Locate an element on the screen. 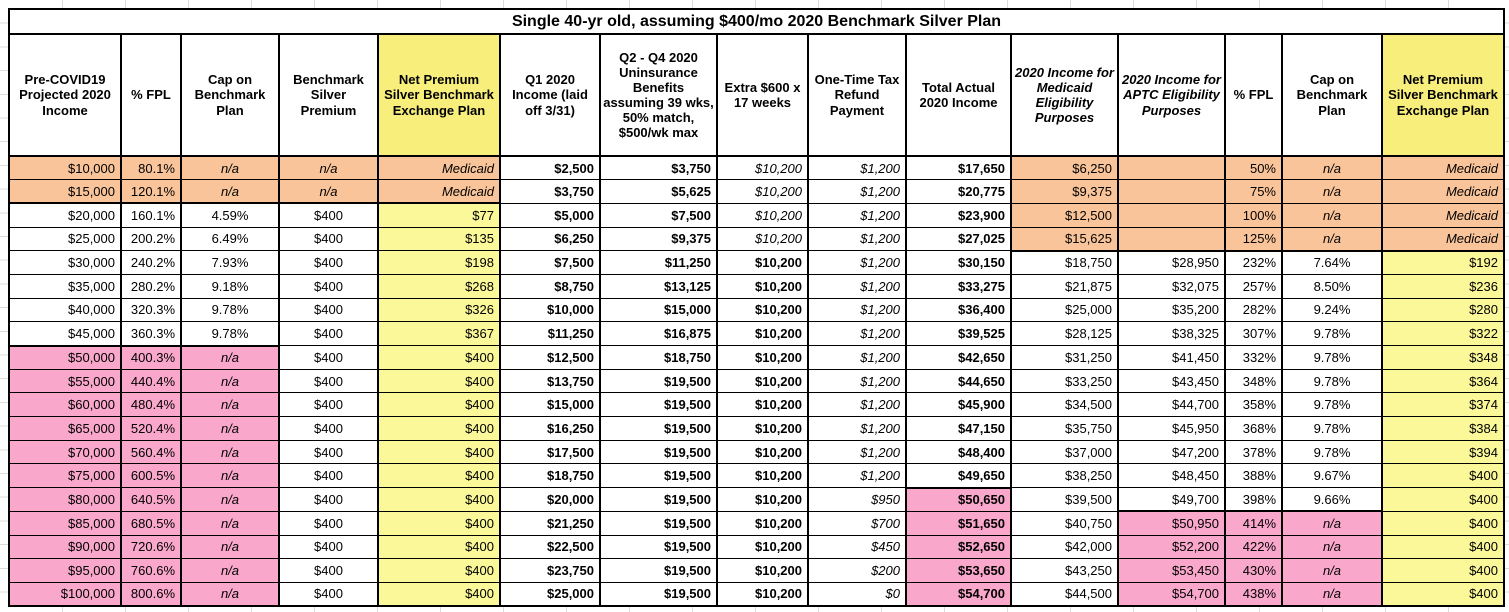 The height and width of the screenshot is (612, 1509). cell: $28,950 is located at coordinates (1171, 262).